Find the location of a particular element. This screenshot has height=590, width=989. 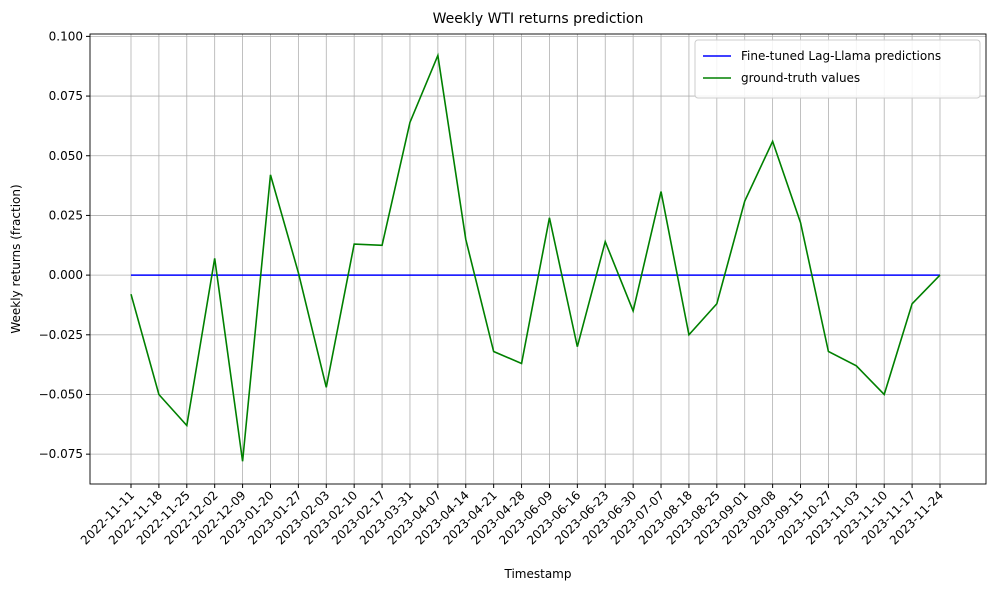

legend-label: ground-truth values is located at coordinates (800, 78).